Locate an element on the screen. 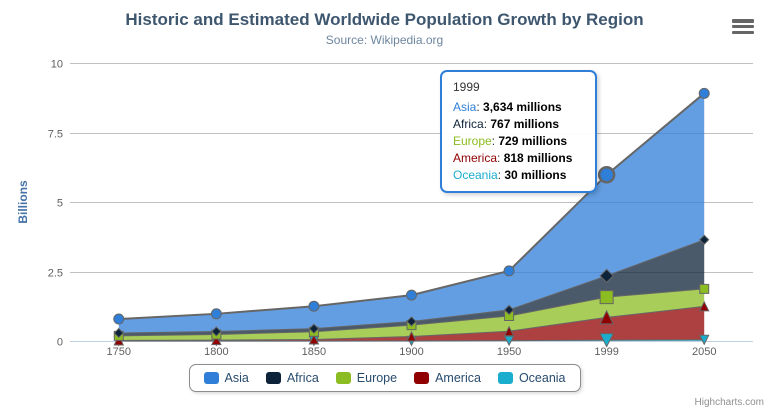 The height and width of the screenshot is (416, 769). x-axis-tick-label: 1900 is located at coordinates (411, 352).